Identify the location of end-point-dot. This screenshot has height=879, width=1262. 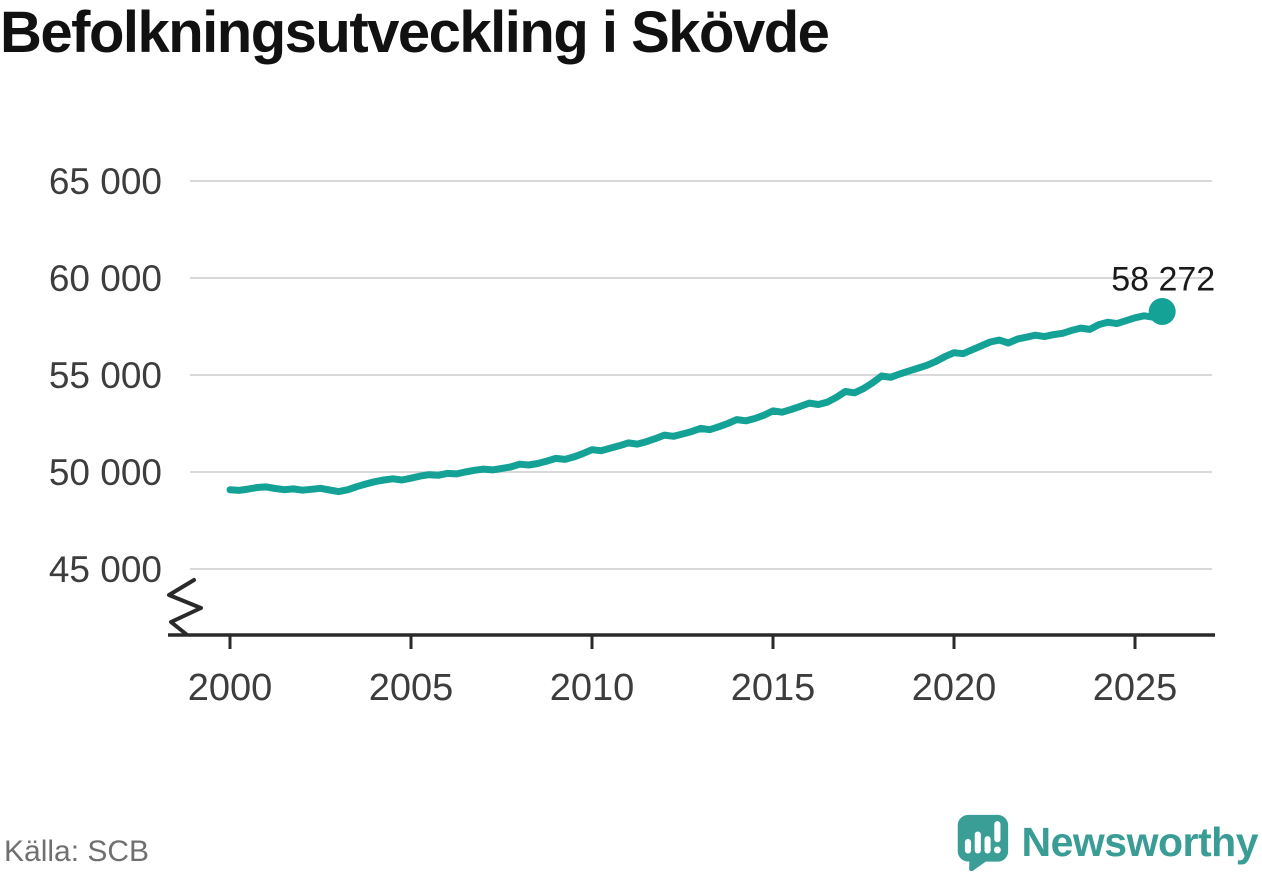
(1162, 311).